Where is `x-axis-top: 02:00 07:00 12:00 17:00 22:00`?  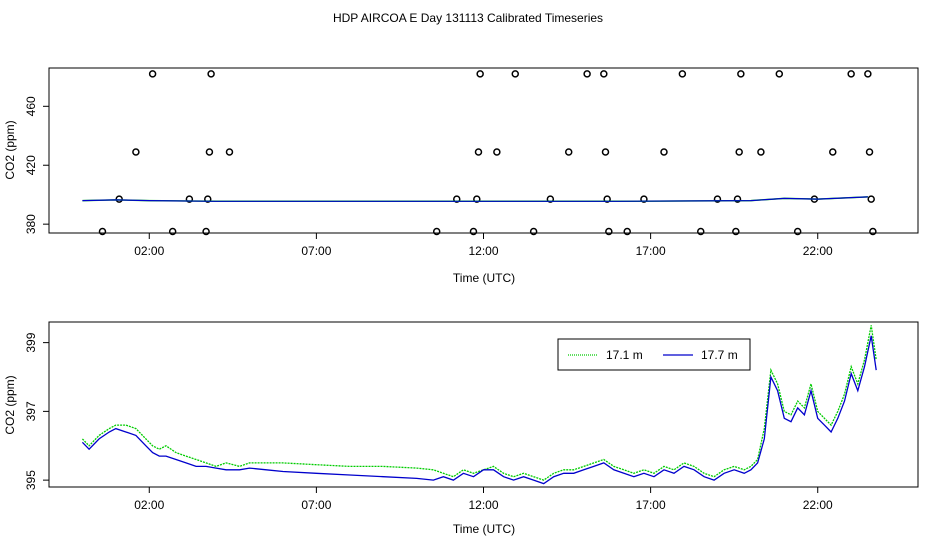
x-axis-top: 02:00 07:00 12:00 17:00 22:00 is located at coordinates (483, 245).